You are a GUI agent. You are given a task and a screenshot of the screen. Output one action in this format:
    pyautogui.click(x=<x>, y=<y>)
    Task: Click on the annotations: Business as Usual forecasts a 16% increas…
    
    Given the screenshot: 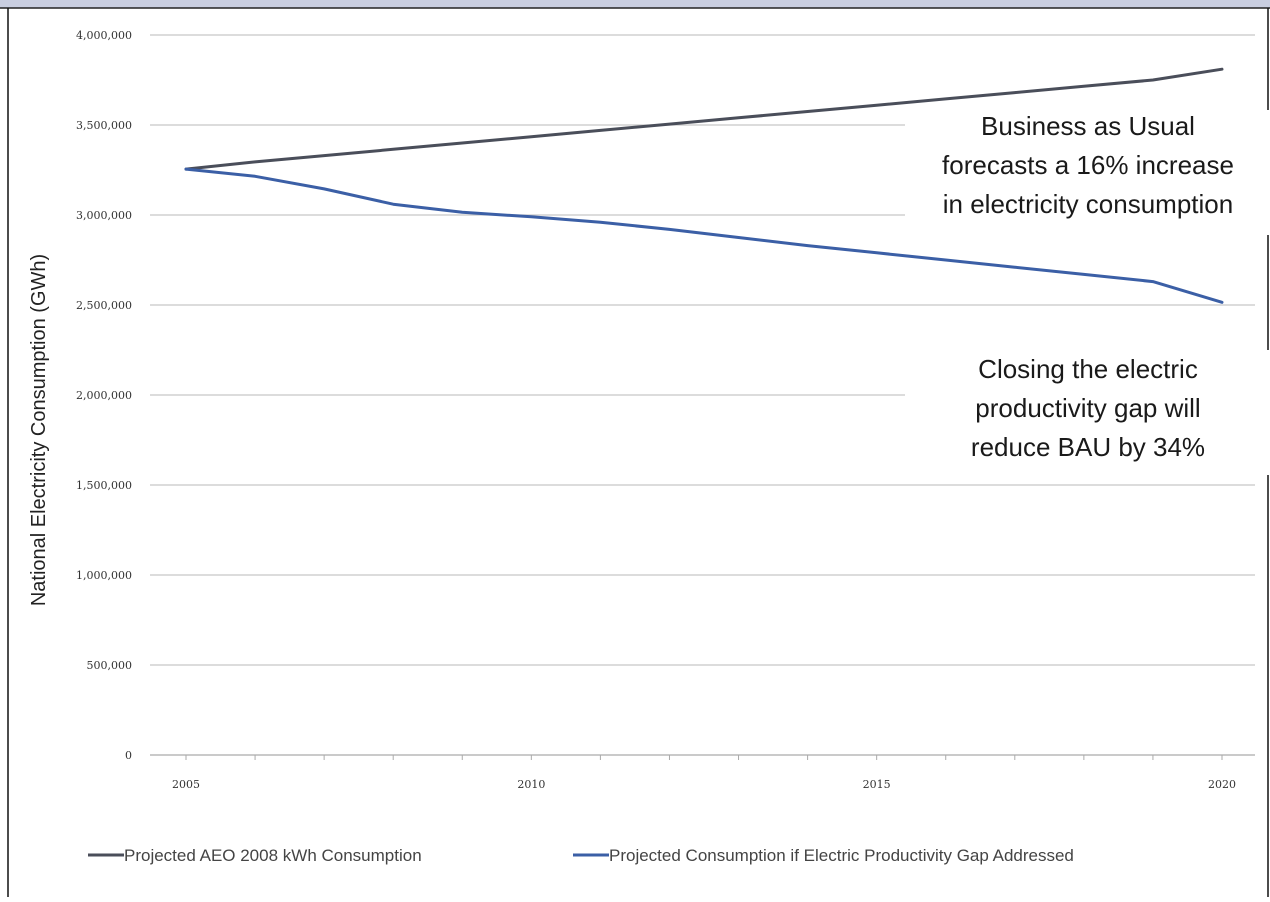 What is the action you would take?
    pyautogui.click(x=1087, y=292)
    